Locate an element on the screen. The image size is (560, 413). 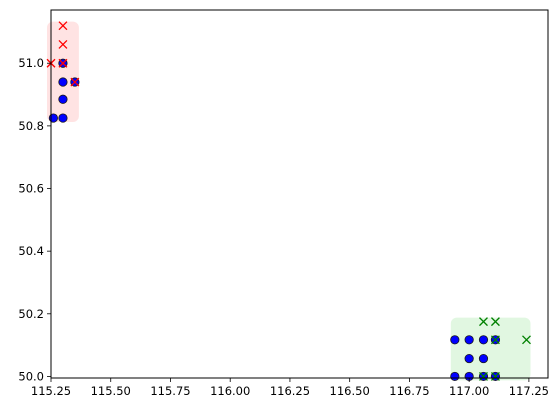
x-tick-label: 117.00 is located at coordinates (469, 391).